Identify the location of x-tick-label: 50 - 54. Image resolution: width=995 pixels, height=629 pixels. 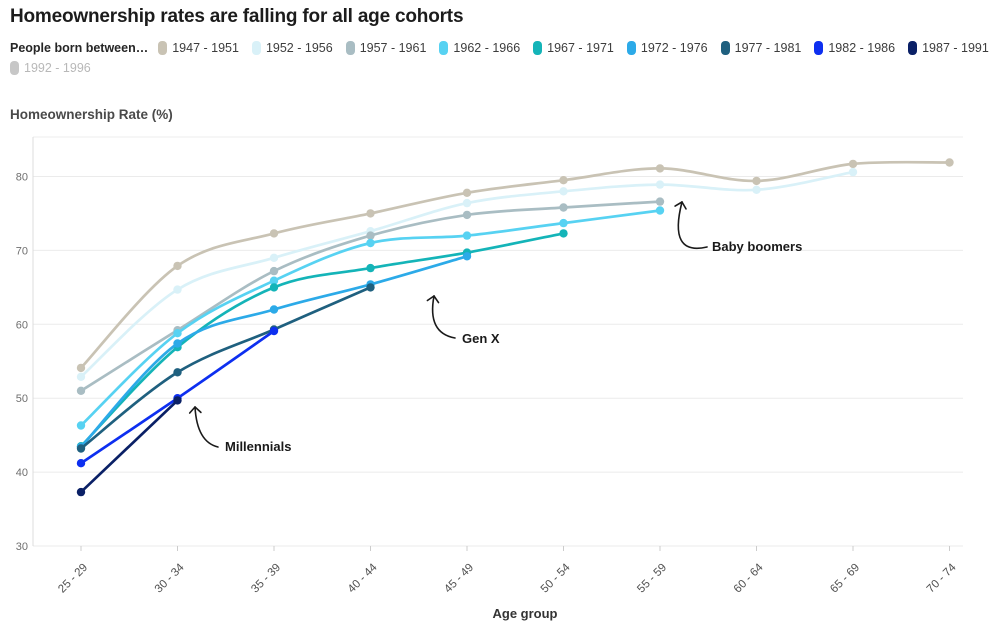
(556, 578).